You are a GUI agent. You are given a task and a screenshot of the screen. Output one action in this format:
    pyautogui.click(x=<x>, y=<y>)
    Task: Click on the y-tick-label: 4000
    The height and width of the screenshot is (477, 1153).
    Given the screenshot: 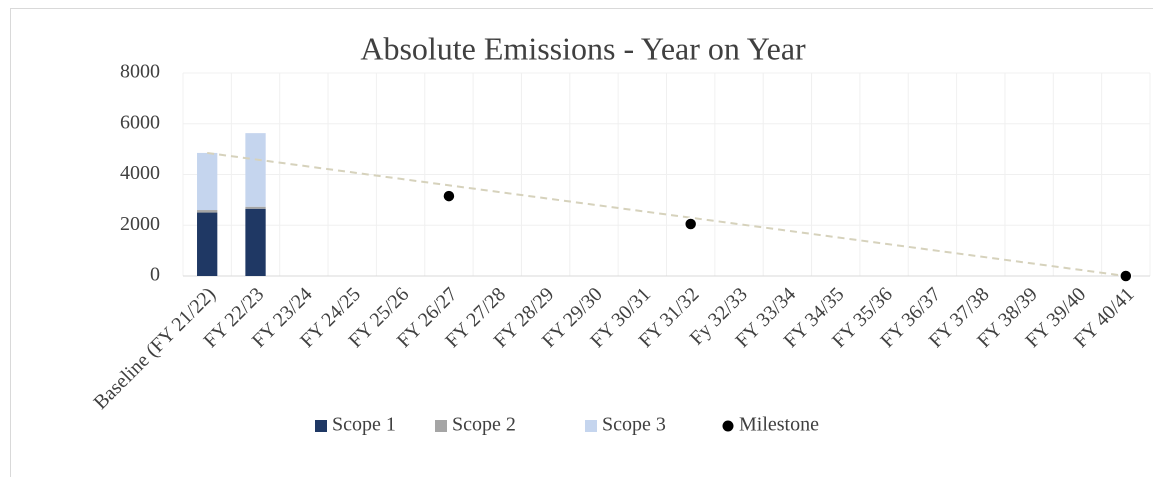 What is the action you would take?
    pyautogui.click(x=140, y=173)
    